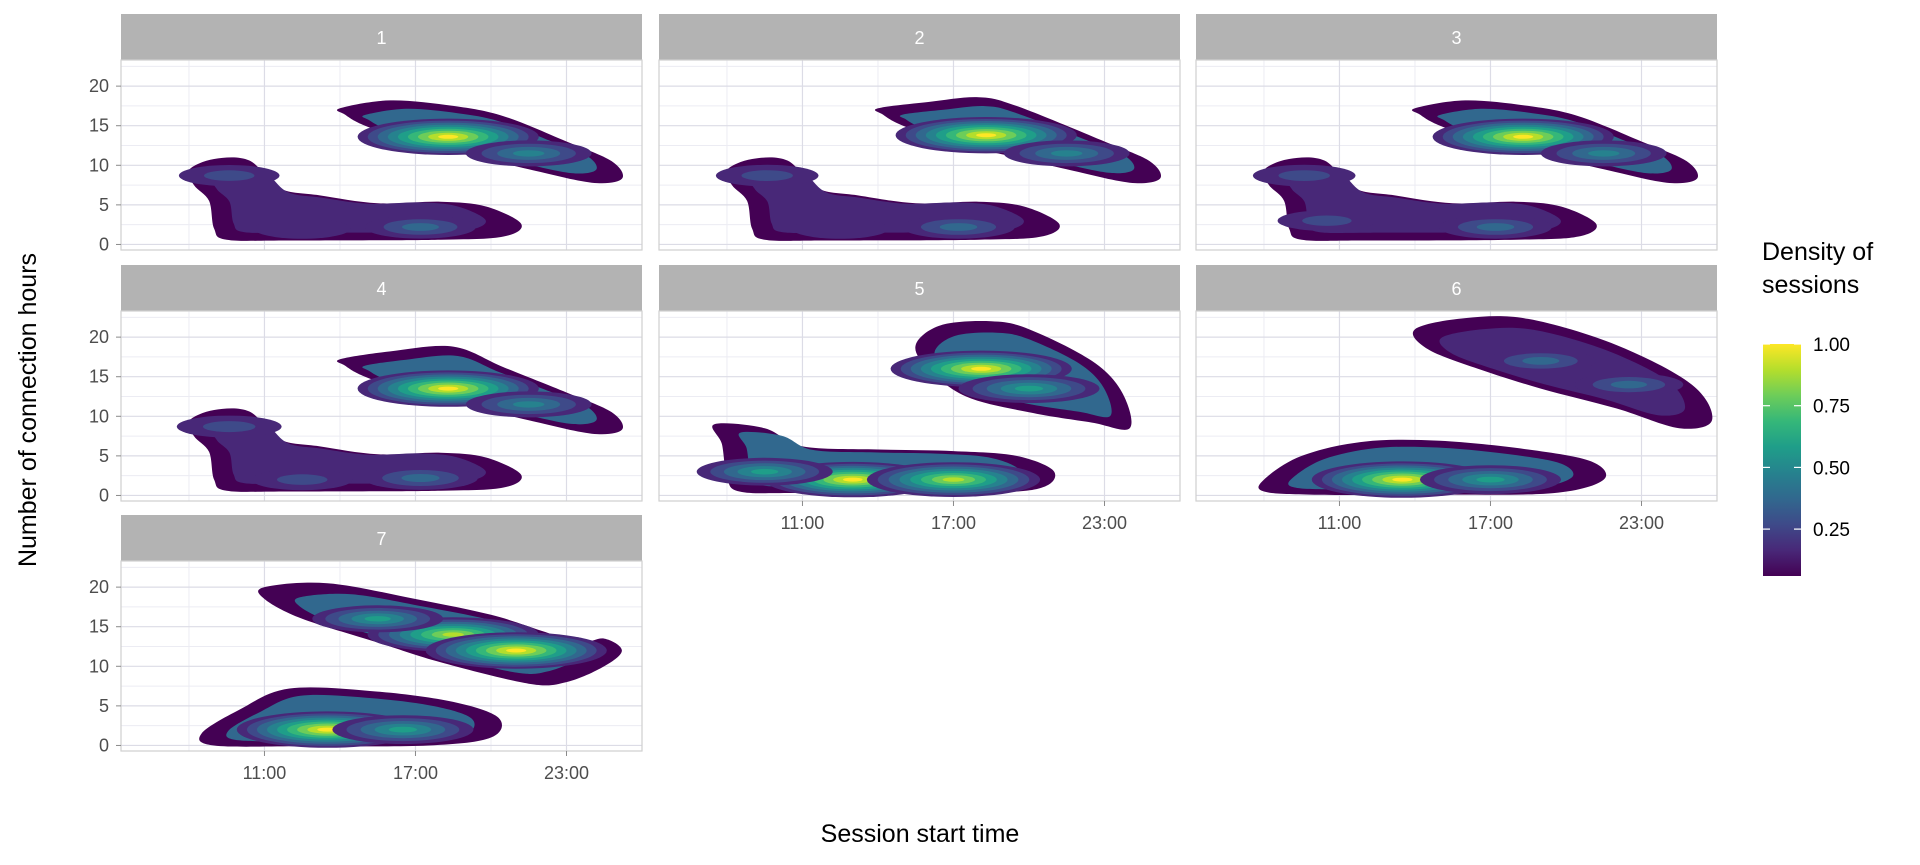  I want to click on legend-title-line-1: Density of, so click(1817, 252).